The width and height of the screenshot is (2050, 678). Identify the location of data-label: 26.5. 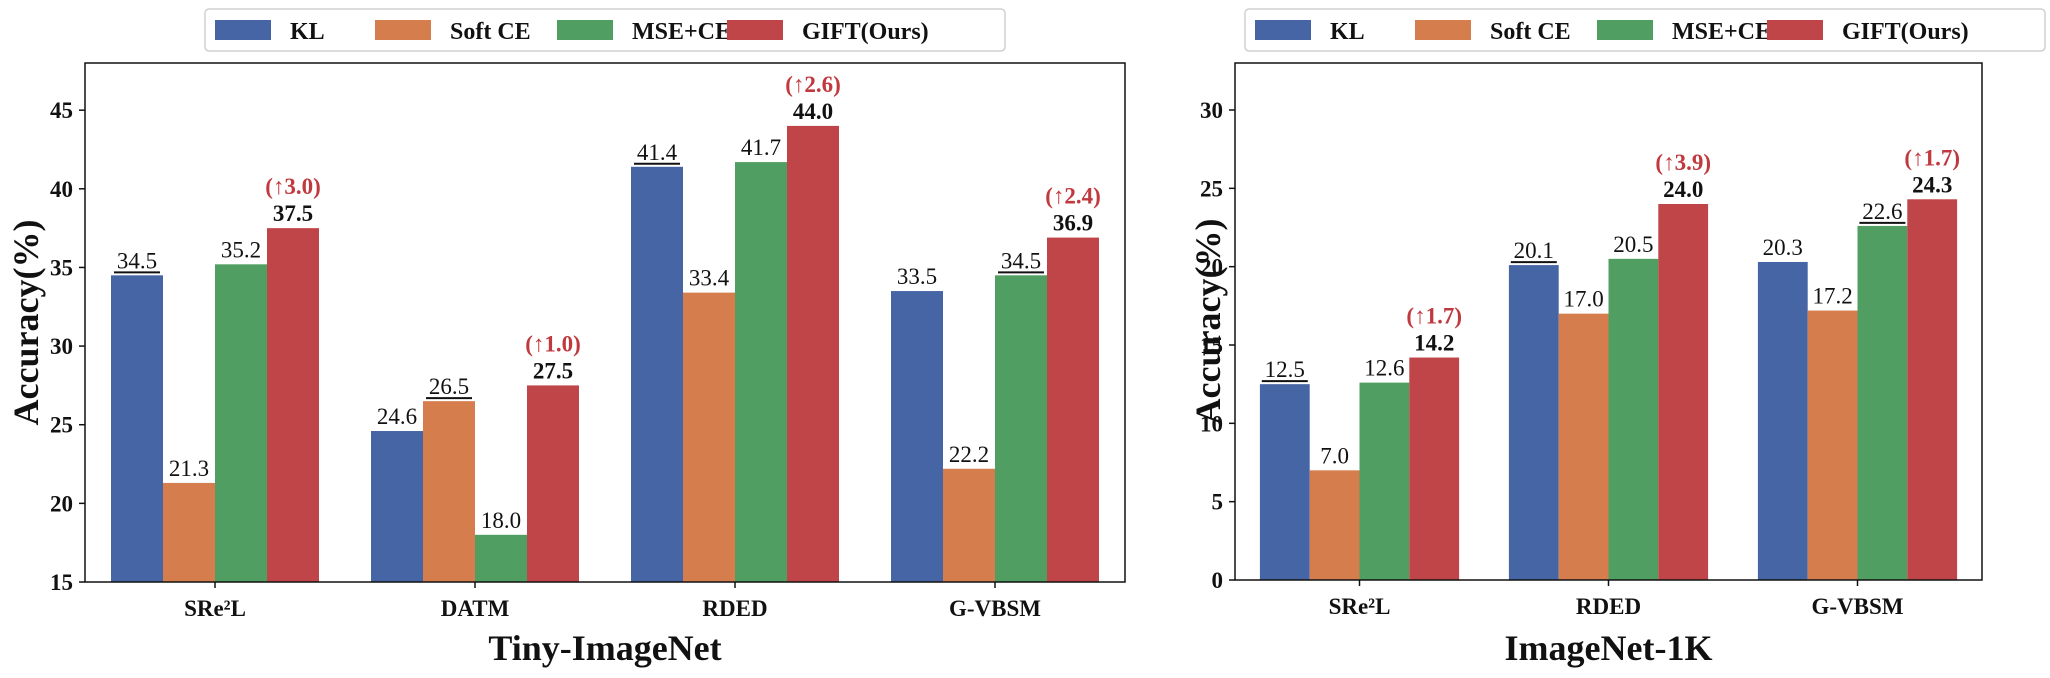
(449, 386).